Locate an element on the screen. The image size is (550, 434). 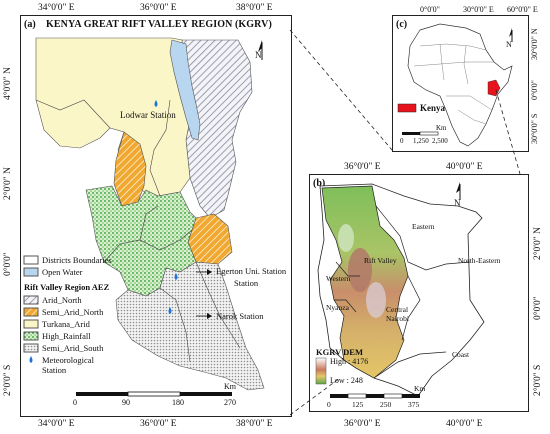
kenya-highlight is located at coordinates (494, 88).